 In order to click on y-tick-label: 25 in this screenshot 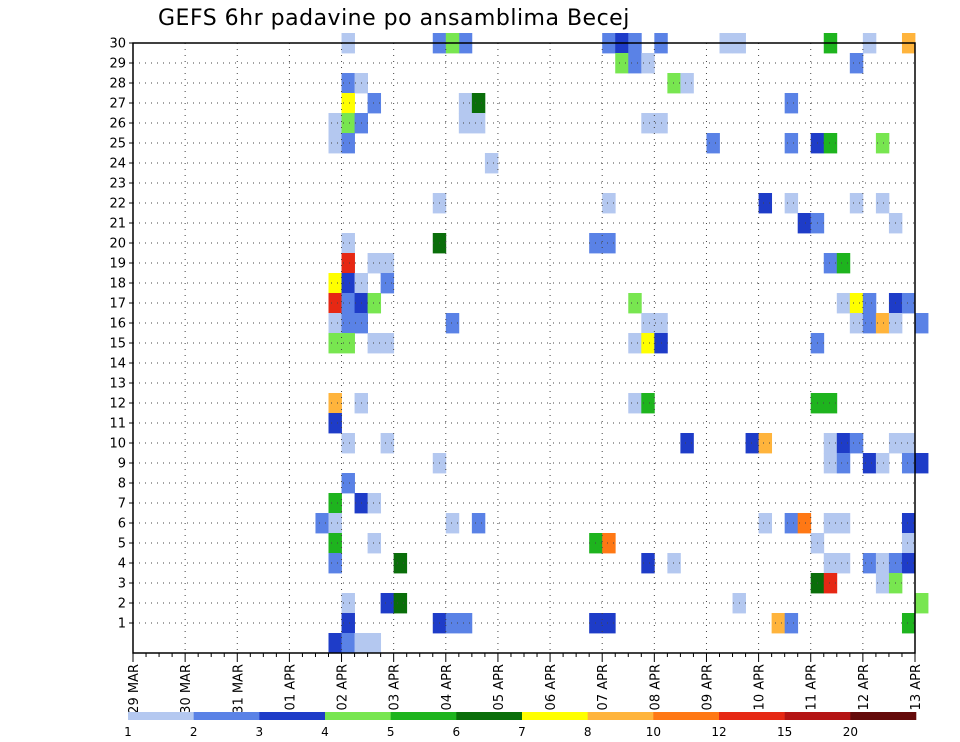, I will do `click(117, 144)`.